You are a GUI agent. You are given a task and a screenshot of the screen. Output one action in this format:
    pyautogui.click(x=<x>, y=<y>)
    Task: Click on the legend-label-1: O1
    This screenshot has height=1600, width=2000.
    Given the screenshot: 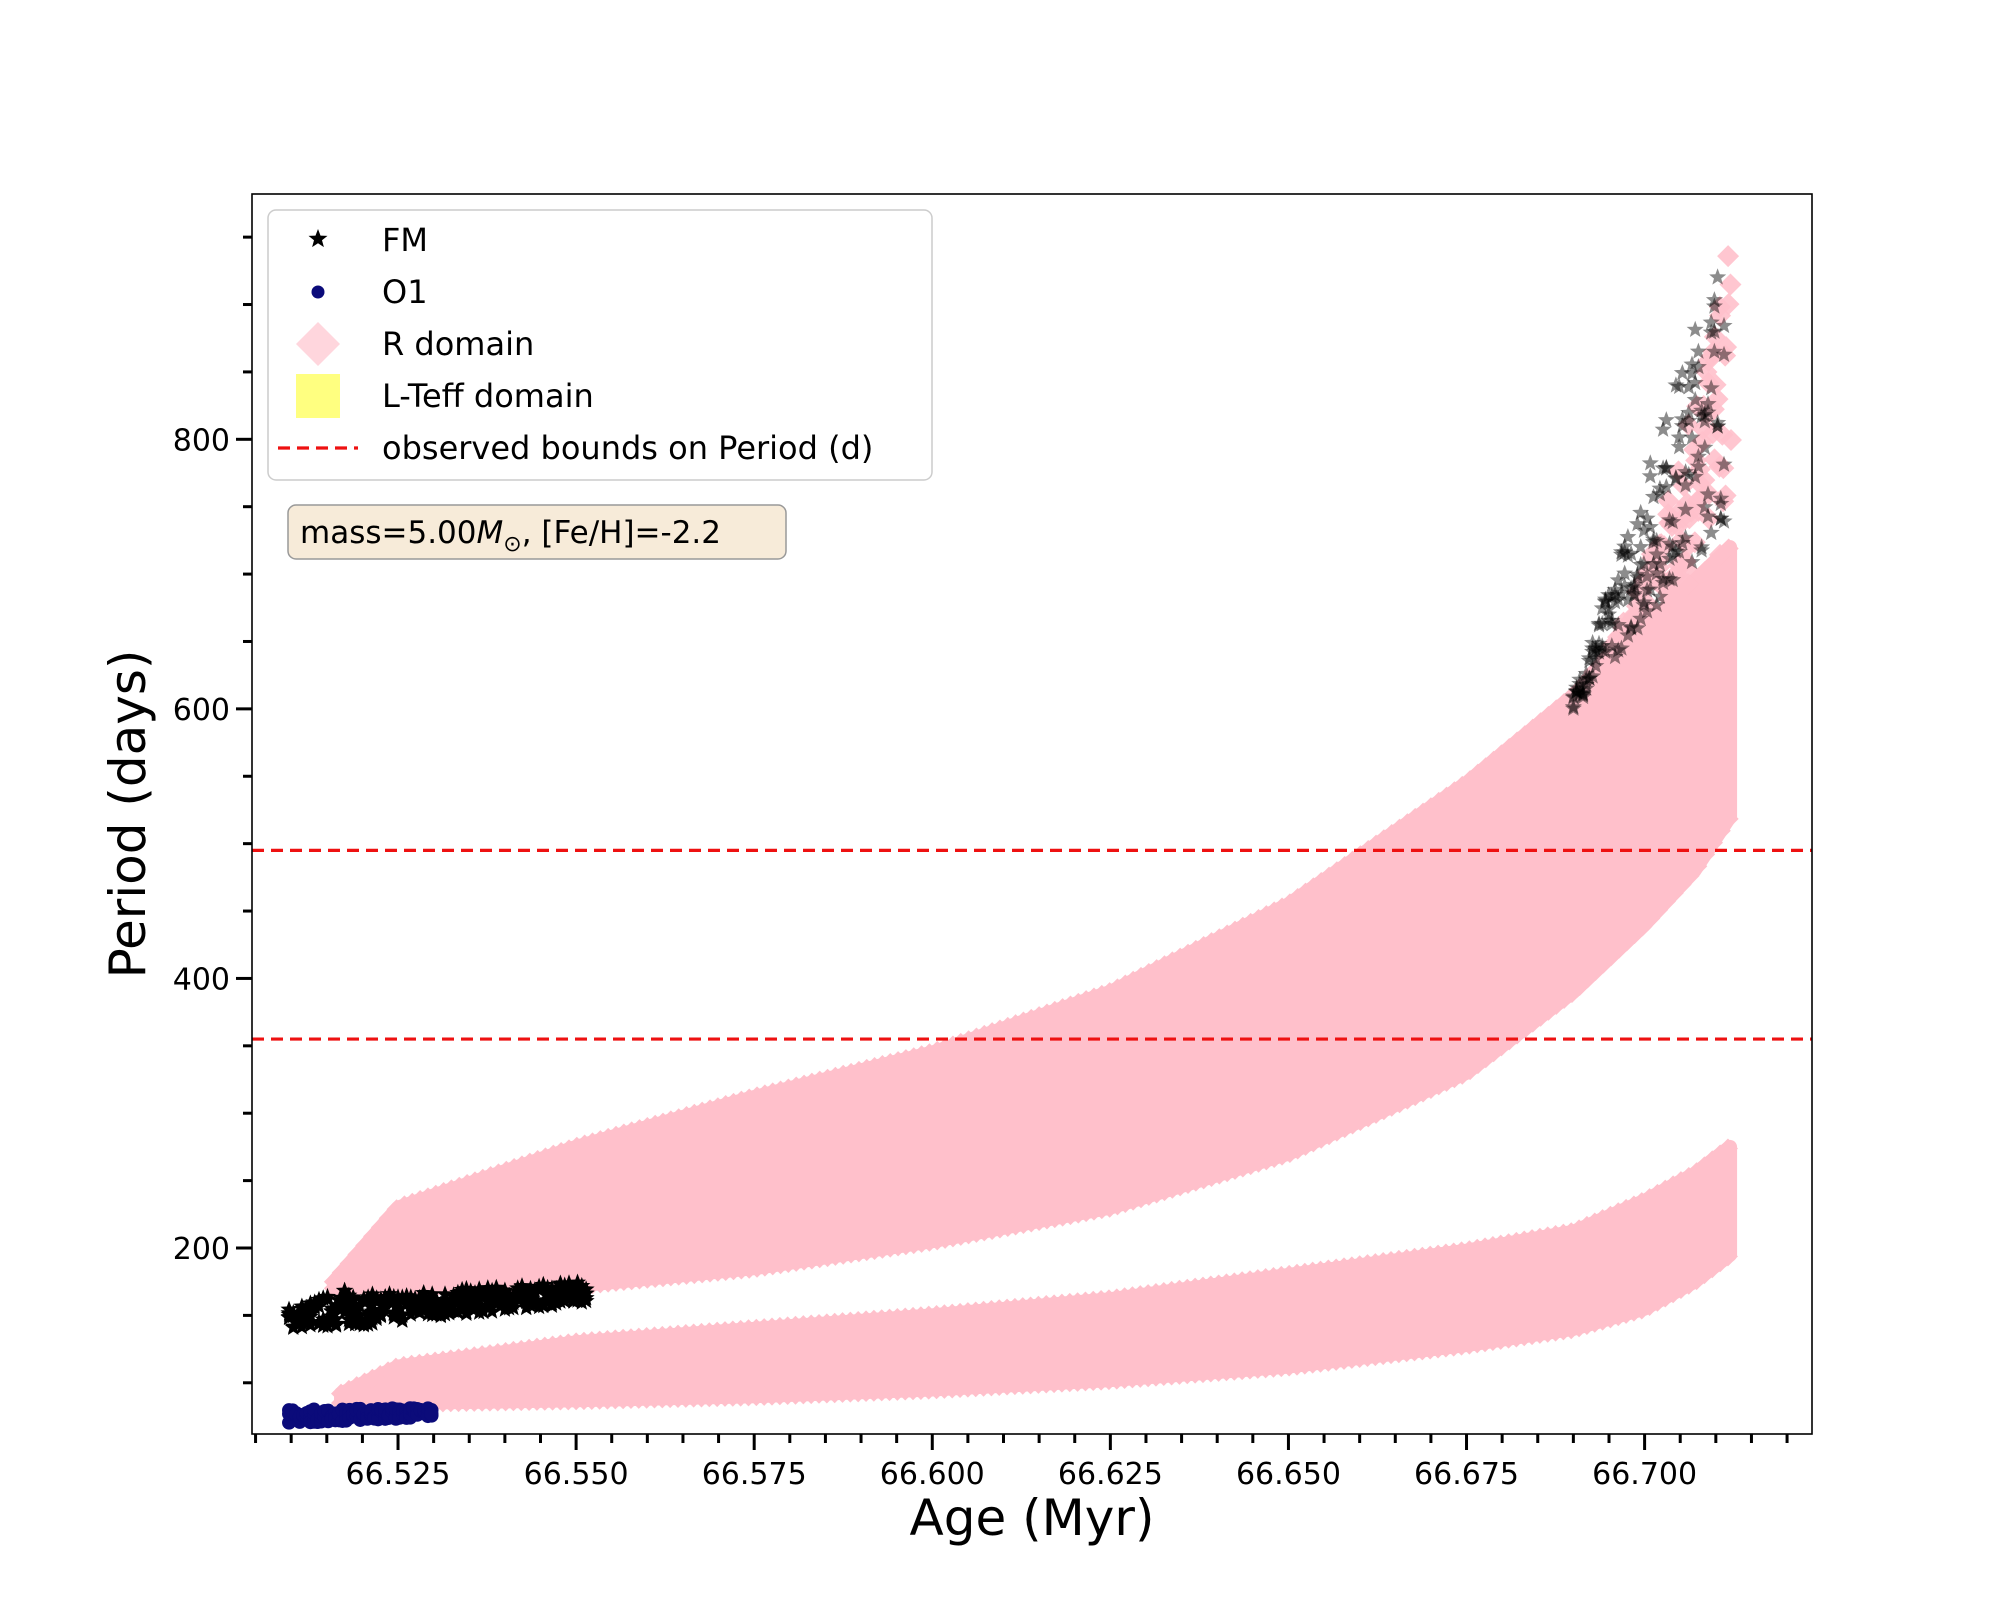 What is the action you would take?
    pyautogui.click(x=405, y=292)
    